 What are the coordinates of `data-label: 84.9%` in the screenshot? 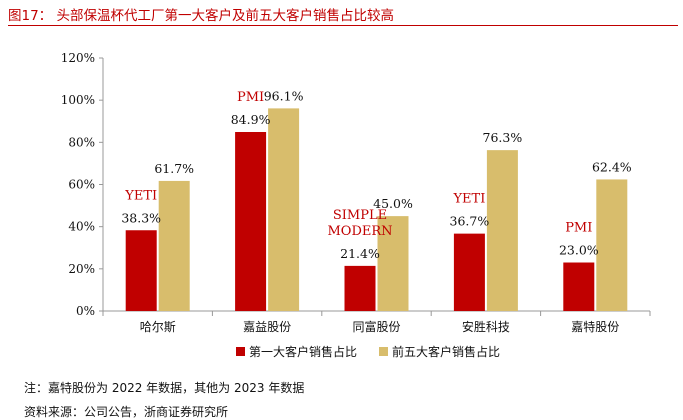 It's located at (251, 119).